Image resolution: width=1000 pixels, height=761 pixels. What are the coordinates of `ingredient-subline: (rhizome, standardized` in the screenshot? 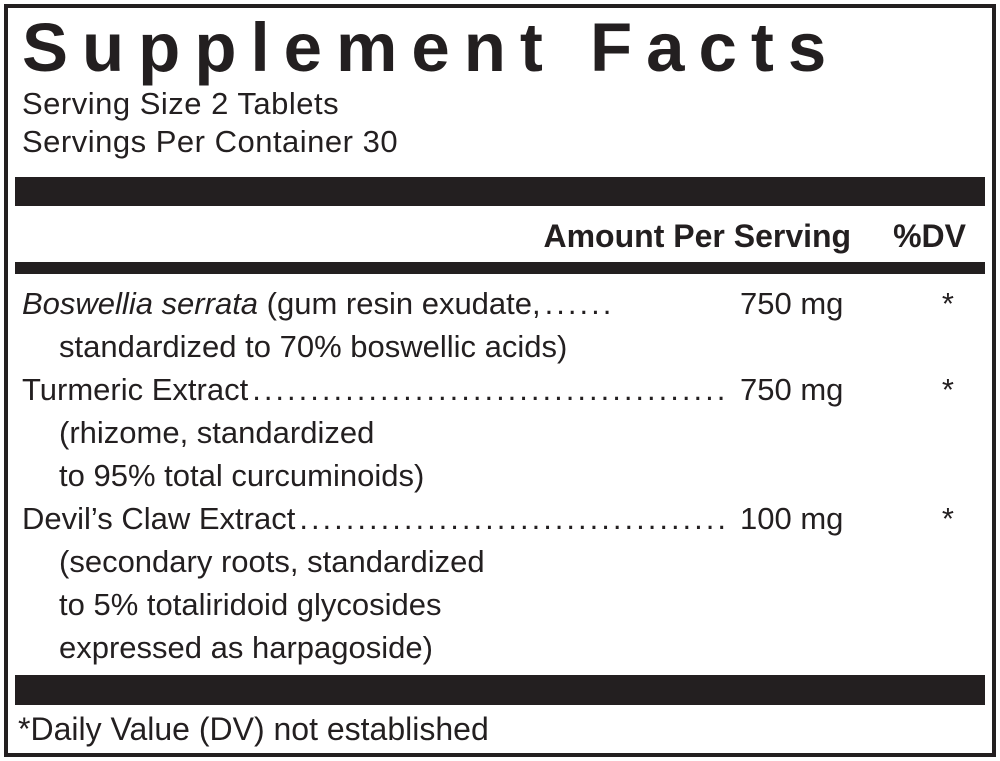 It's located at (217, 432).